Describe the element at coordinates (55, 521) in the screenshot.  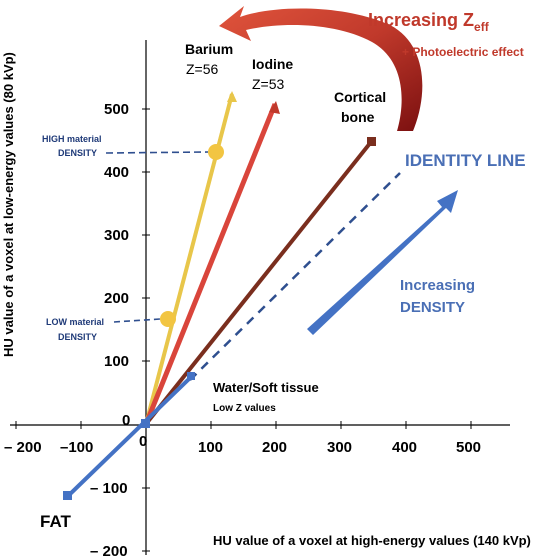
I see `fat-label: FAT` at that location.